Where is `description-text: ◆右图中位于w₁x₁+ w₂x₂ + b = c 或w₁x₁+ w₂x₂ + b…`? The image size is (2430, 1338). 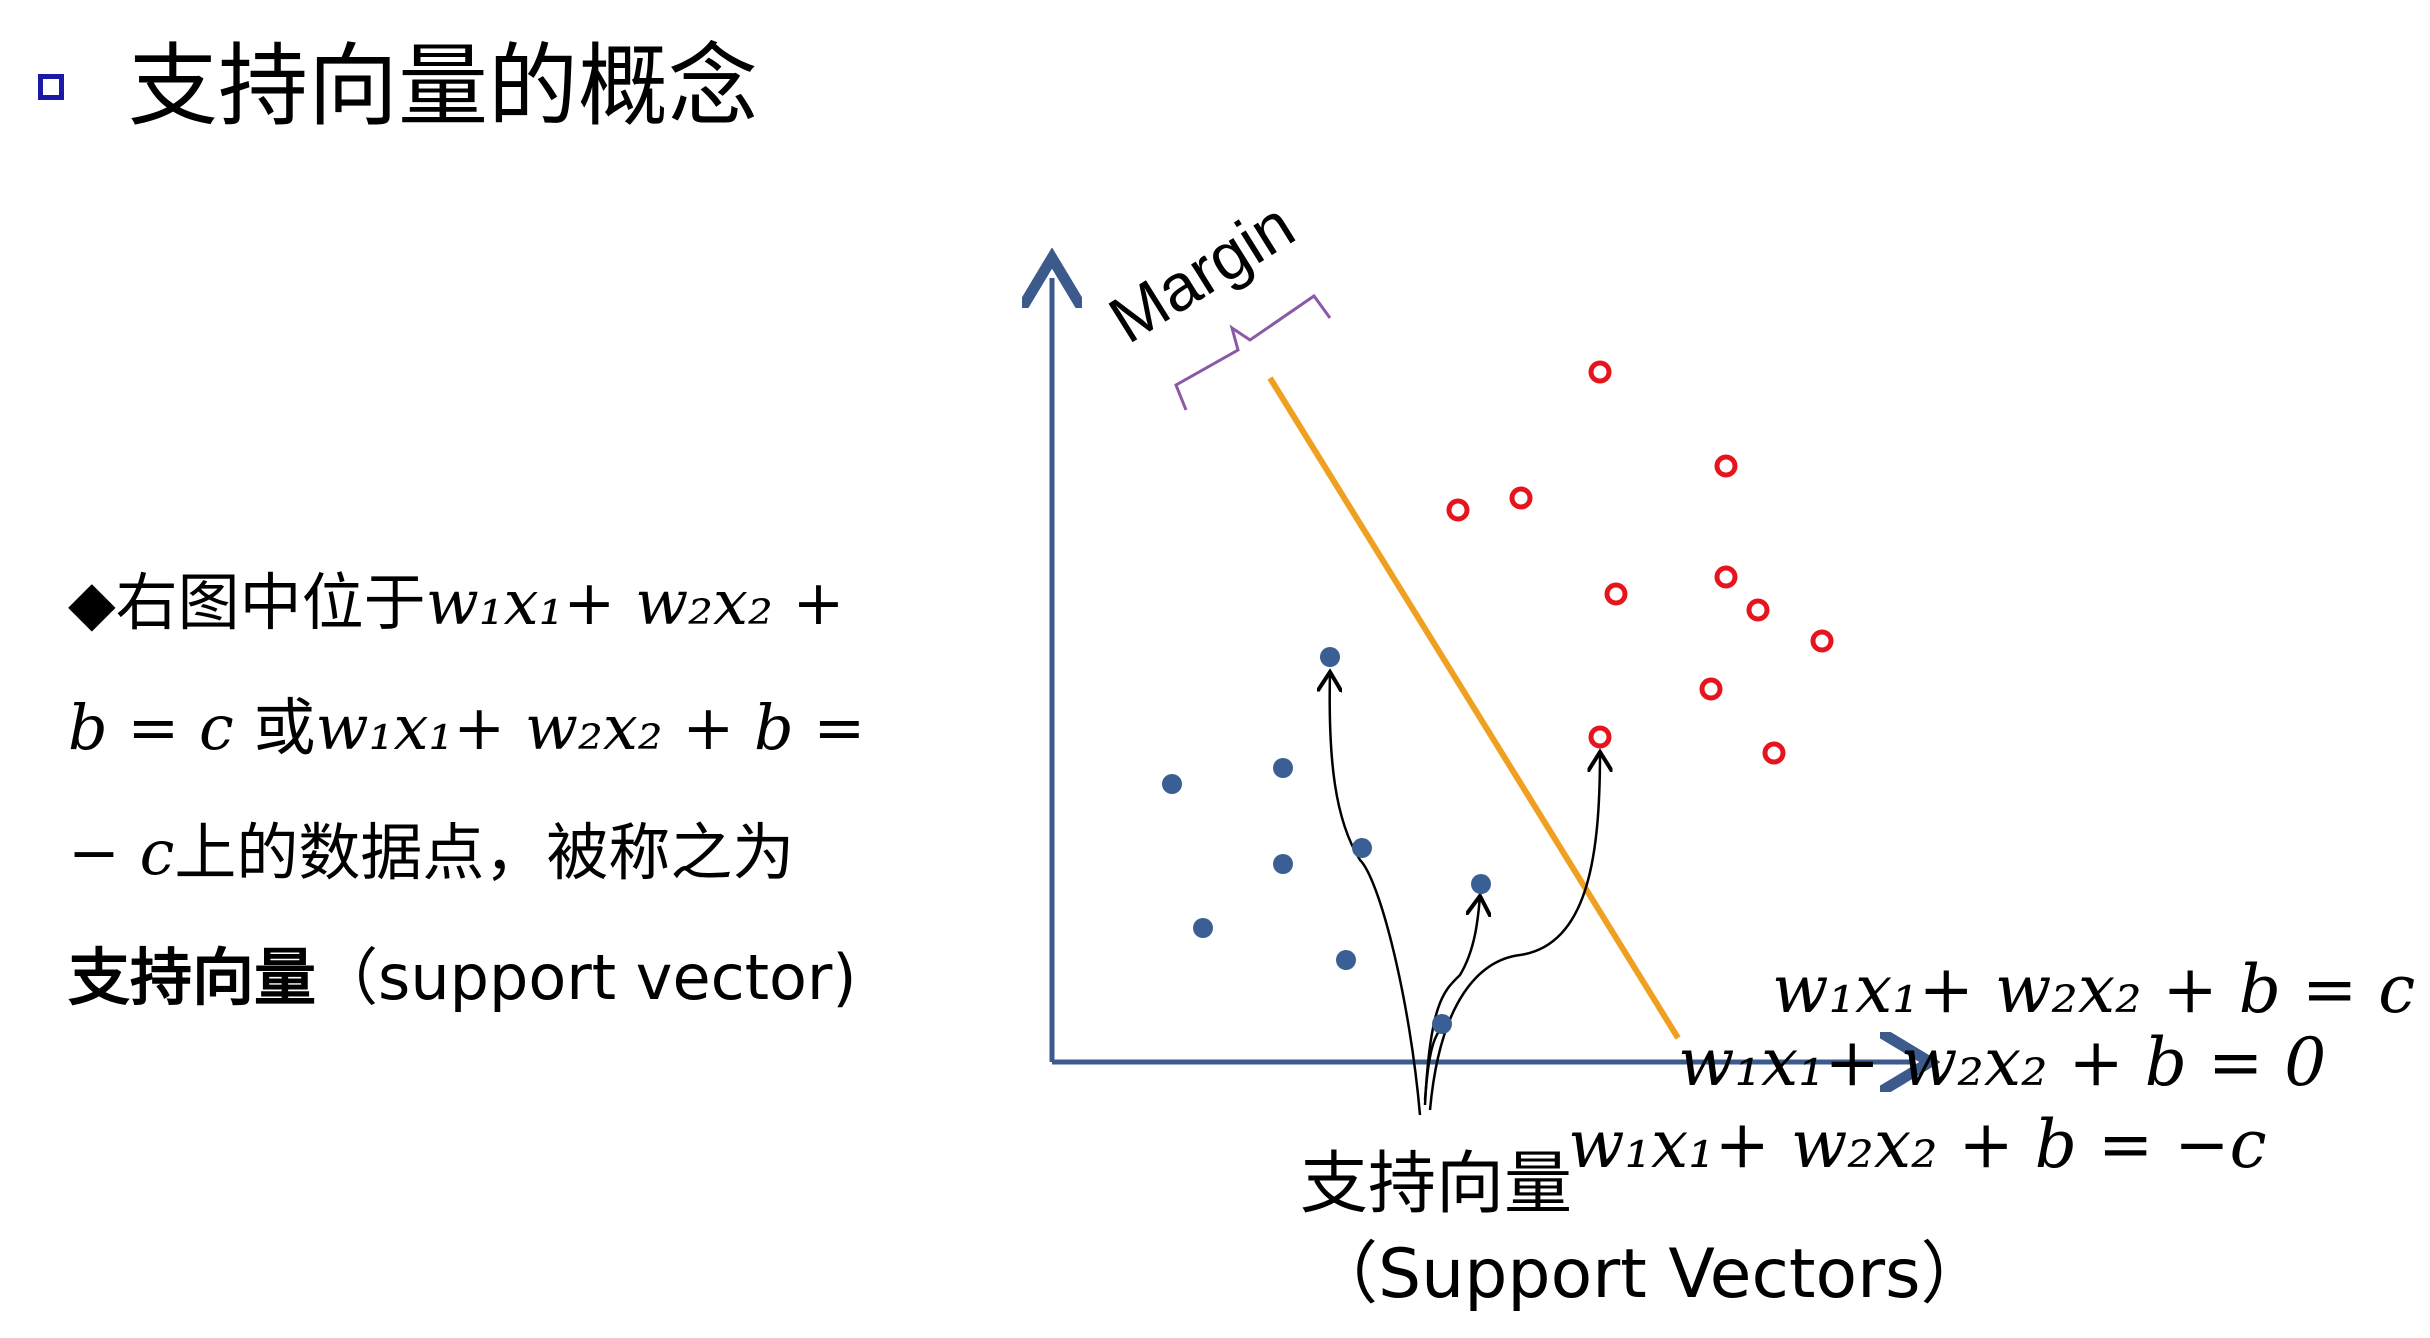
description-text: ◆右图中位于w₁x₁+ w₂x₂ + b = c 或w₁x₁+ w₂x₂ + b… is located at coordinates (548, 790).